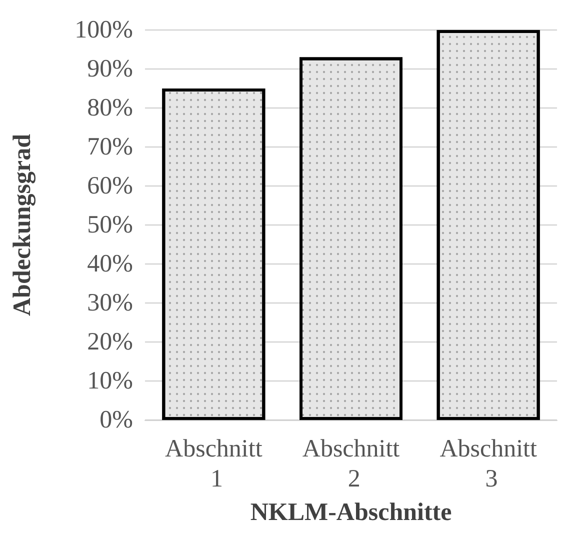  I want to click on y-tick-label: 90%, so click(110, 69).